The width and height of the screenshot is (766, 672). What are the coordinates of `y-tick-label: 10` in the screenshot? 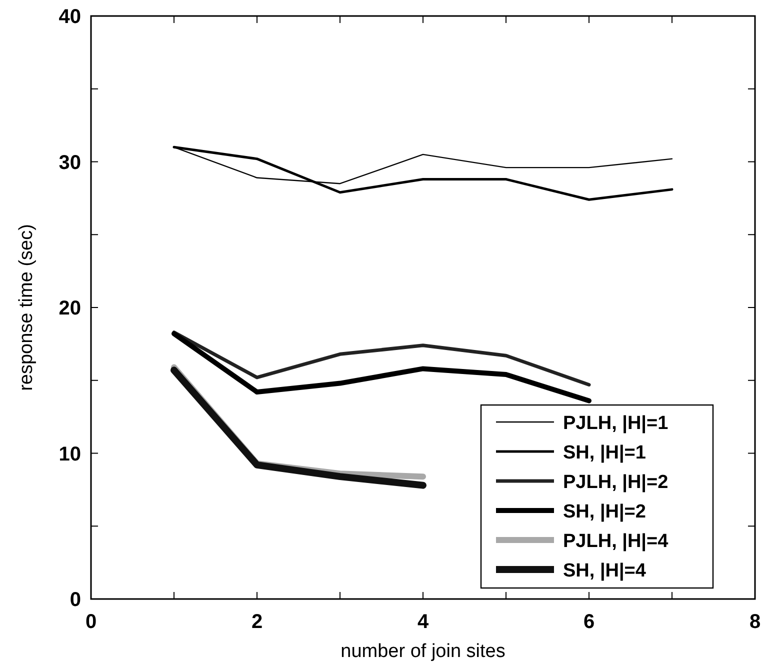 It's located at (69, 454).